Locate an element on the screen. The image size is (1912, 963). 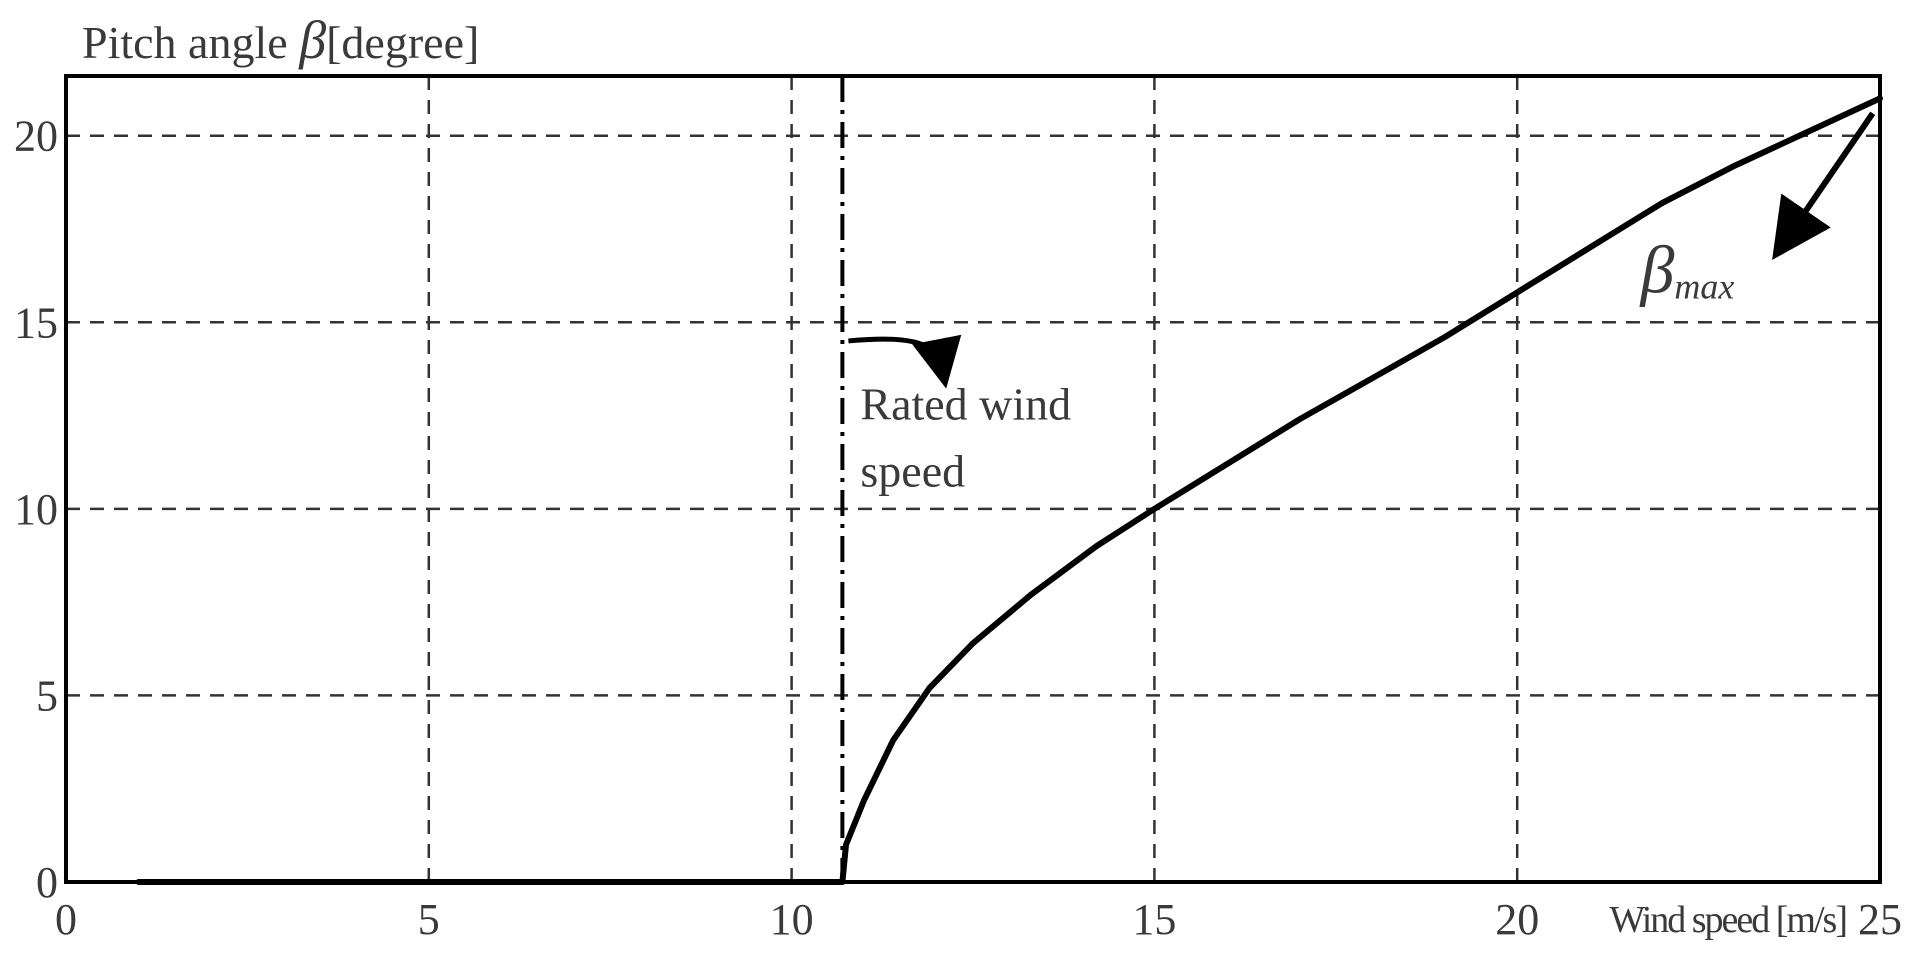
x-tick-labels: 0 5 10 15 20 25 is located at coordinates (978, 919).